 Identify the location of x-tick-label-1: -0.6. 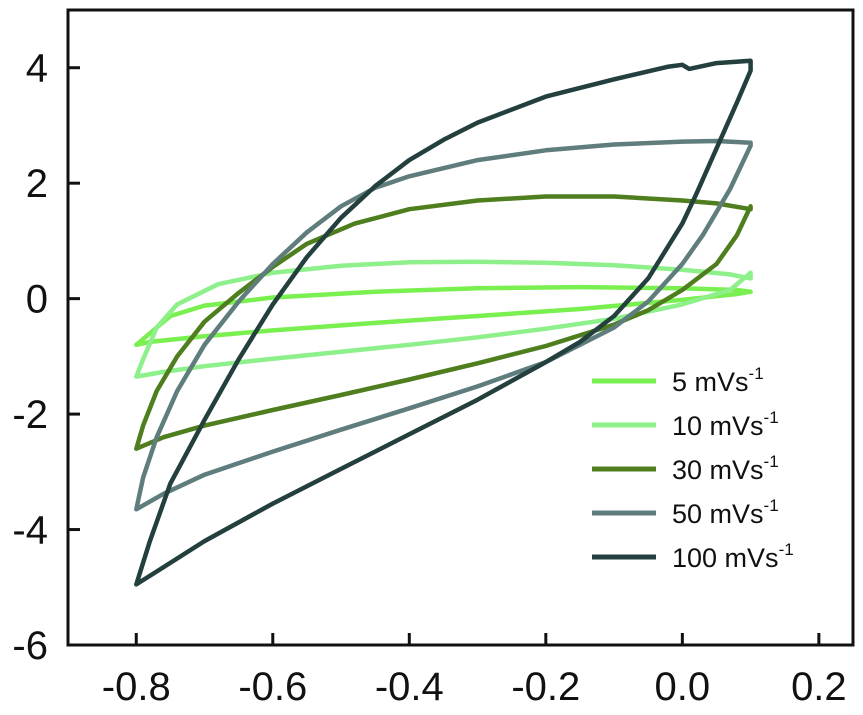
(272, 687).